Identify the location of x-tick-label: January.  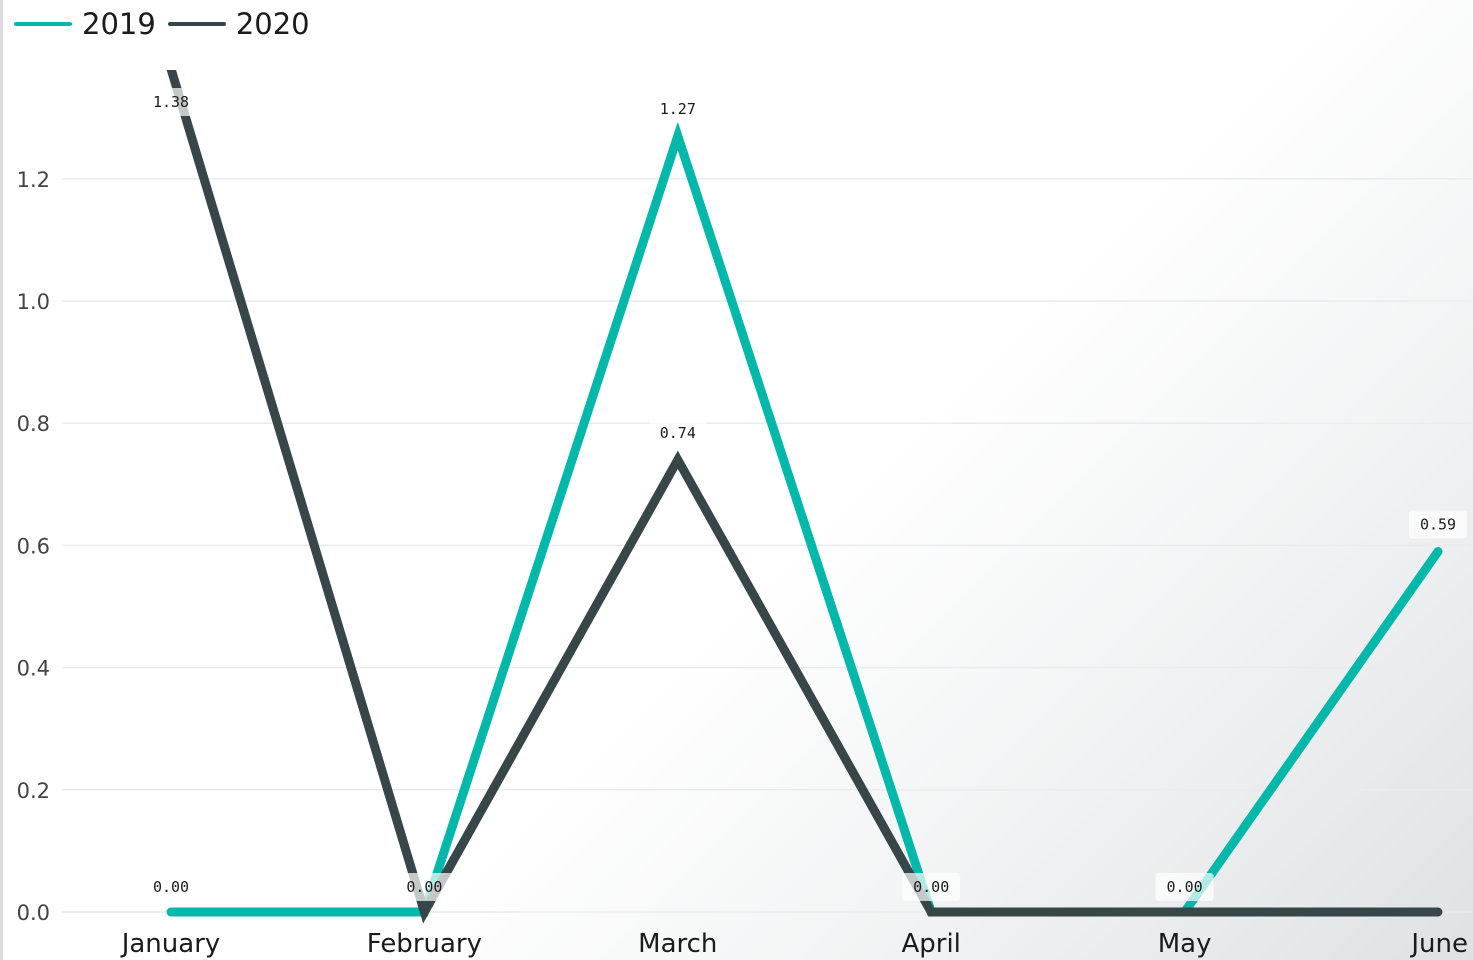
(170, 944).